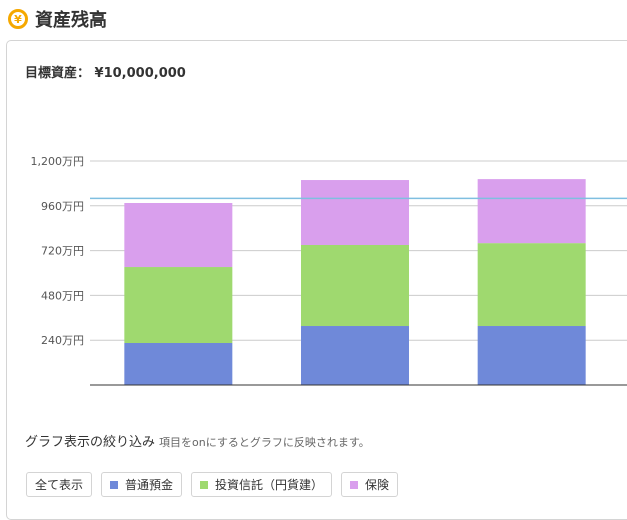 The width and height of the screenshot is (627, 520). What do you see at coordinates (114, 484) in the screenshot?
I see `savings-swatch-icon` at bounding box center [114, 484].